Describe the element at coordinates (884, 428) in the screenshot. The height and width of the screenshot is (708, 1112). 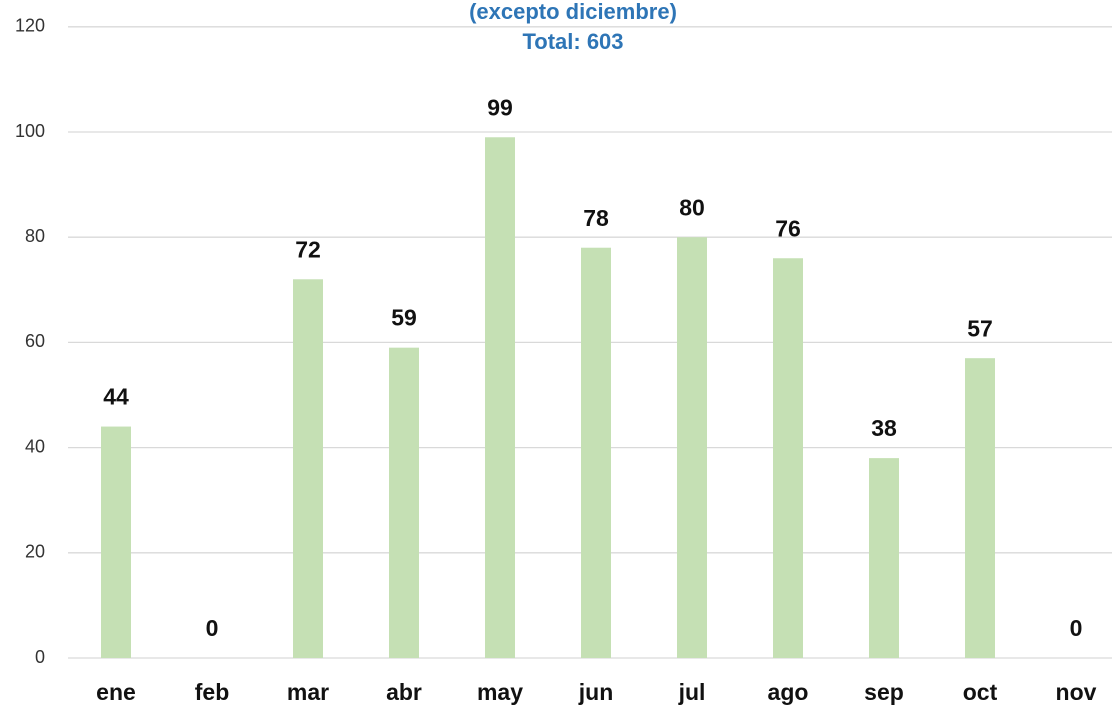
I see `data-label: 38` at that location.